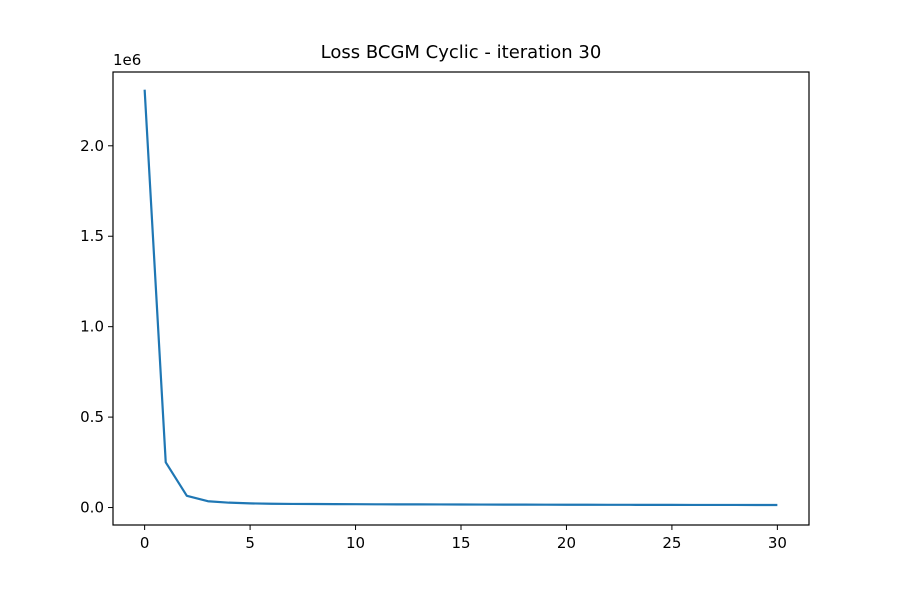  I want to click on y-axis: 0.0 0.5 1.0 1.5 2.0, so click(96, 327).